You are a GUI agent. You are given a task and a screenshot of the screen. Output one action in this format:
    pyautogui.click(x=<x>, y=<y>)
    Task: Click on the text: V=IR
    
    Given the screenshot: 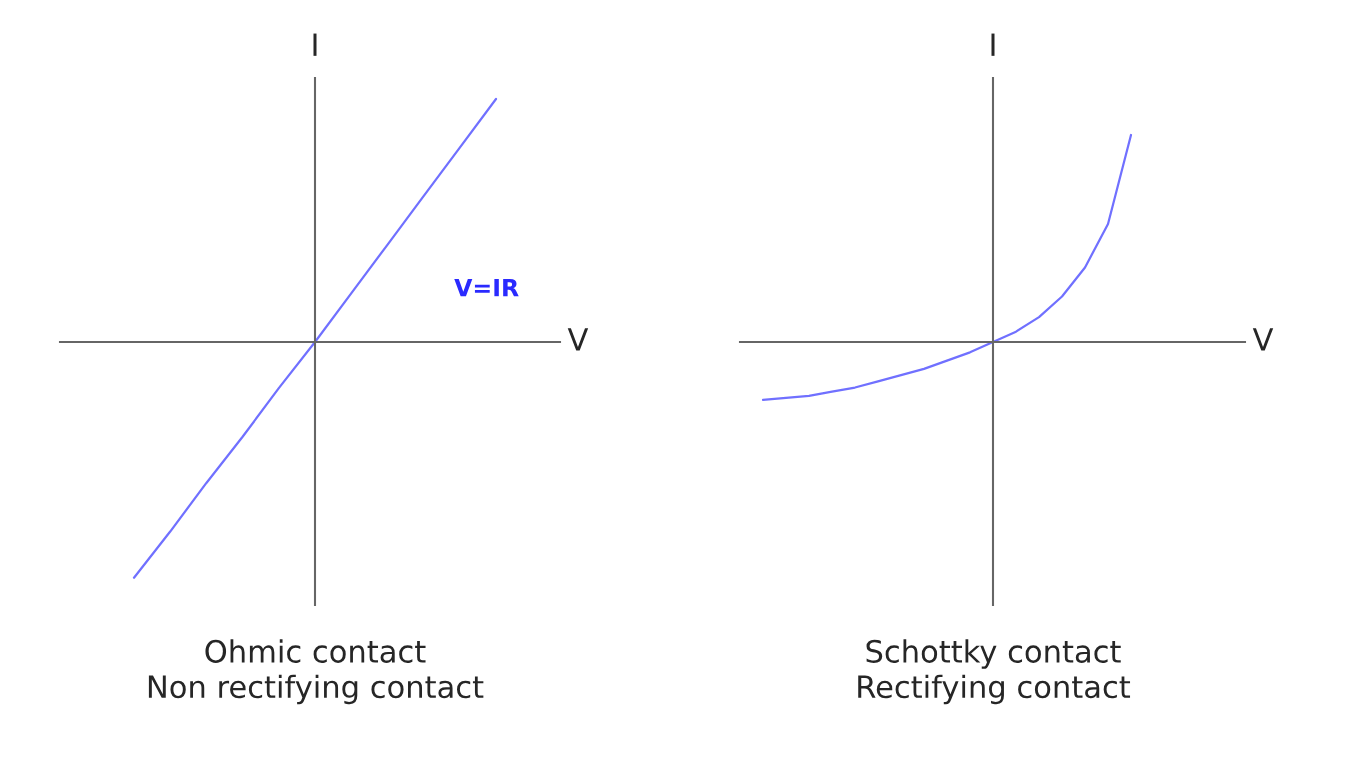 What is the action you would take?
    pyautogui.click(x=486, y=287)
    